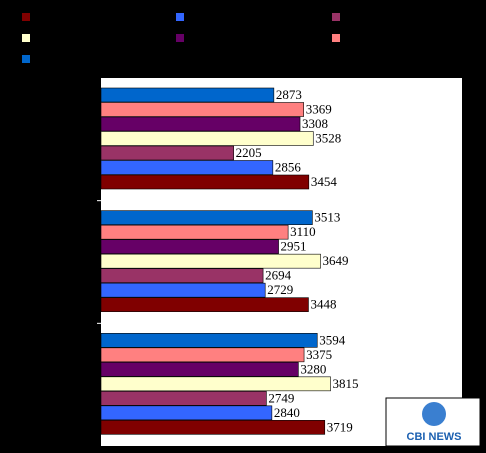 Image resolution: width=486 pixels, height=453 pixels. Describe the element at coordinates (281, 397) in the screenshot. I see `data-label: 2749` at that location.